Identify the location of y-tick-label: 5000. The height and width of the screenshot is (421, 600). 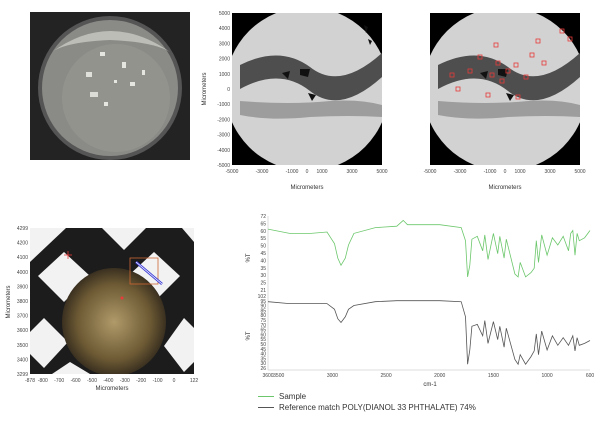
(224, 14).